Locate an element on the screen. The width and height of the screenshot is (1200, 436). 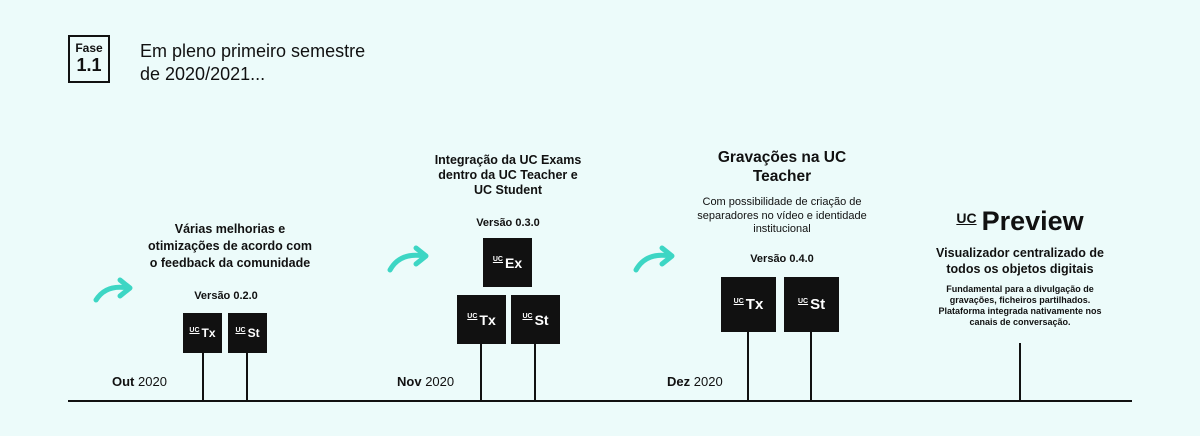
app-box: UC Ex is located at coordinates (507, 262).